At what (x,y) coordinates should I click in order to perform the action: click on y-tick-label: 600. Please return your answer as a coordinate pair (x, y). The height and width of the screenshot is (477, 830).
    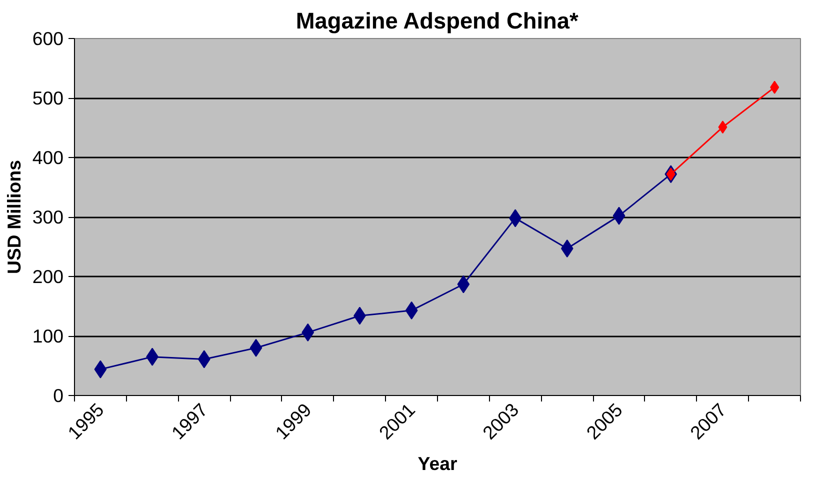
    Looking at the image, I should click on (48, 38).